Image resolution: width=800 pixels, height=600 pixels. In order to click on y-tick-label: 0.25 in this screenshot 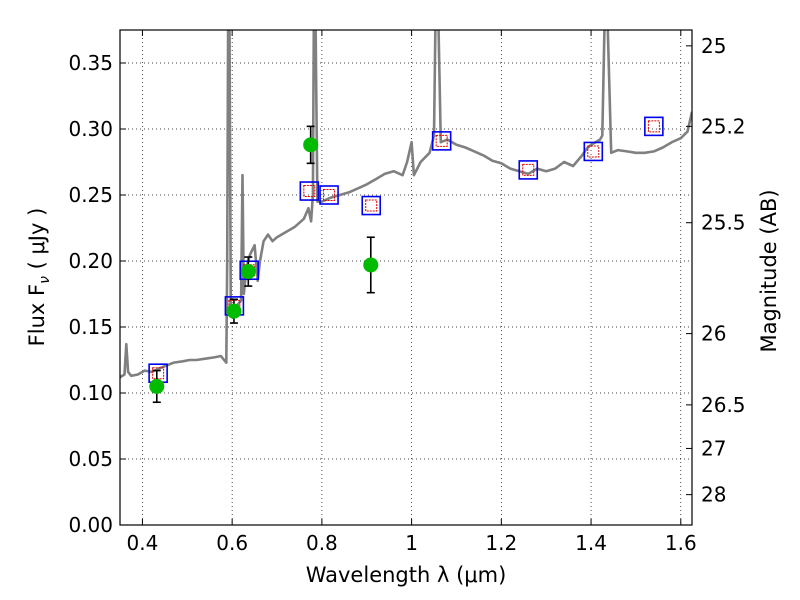, I will do `click(90, 195)`.